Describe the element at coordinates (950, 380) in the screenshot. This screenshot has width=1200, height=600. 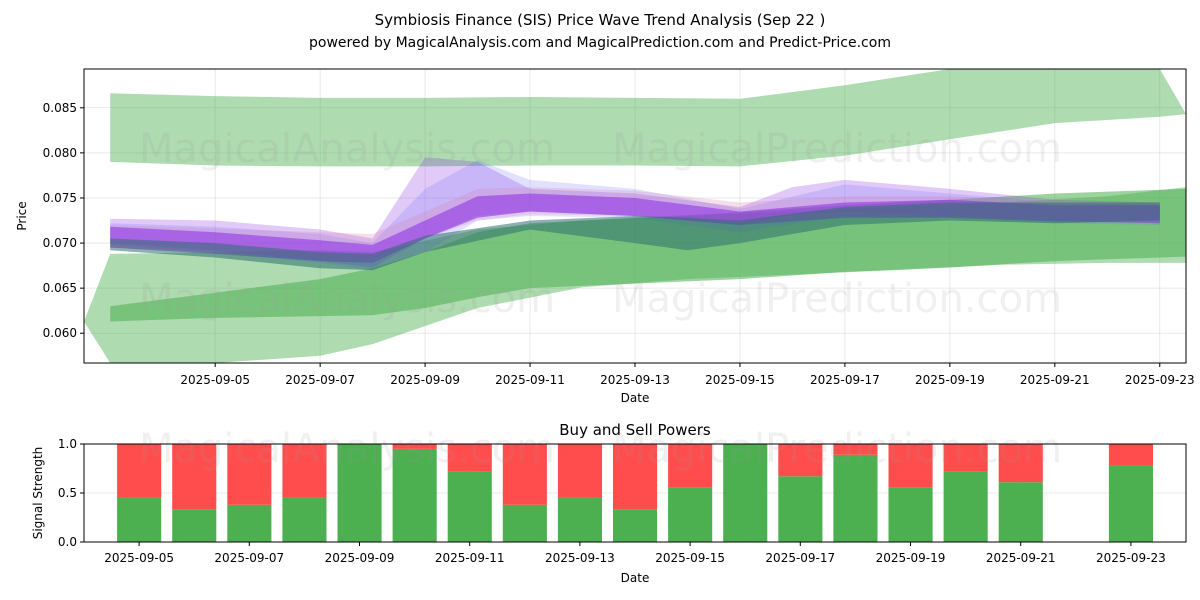
I see `price-x-tick-label: 2025-09-19` at that location.